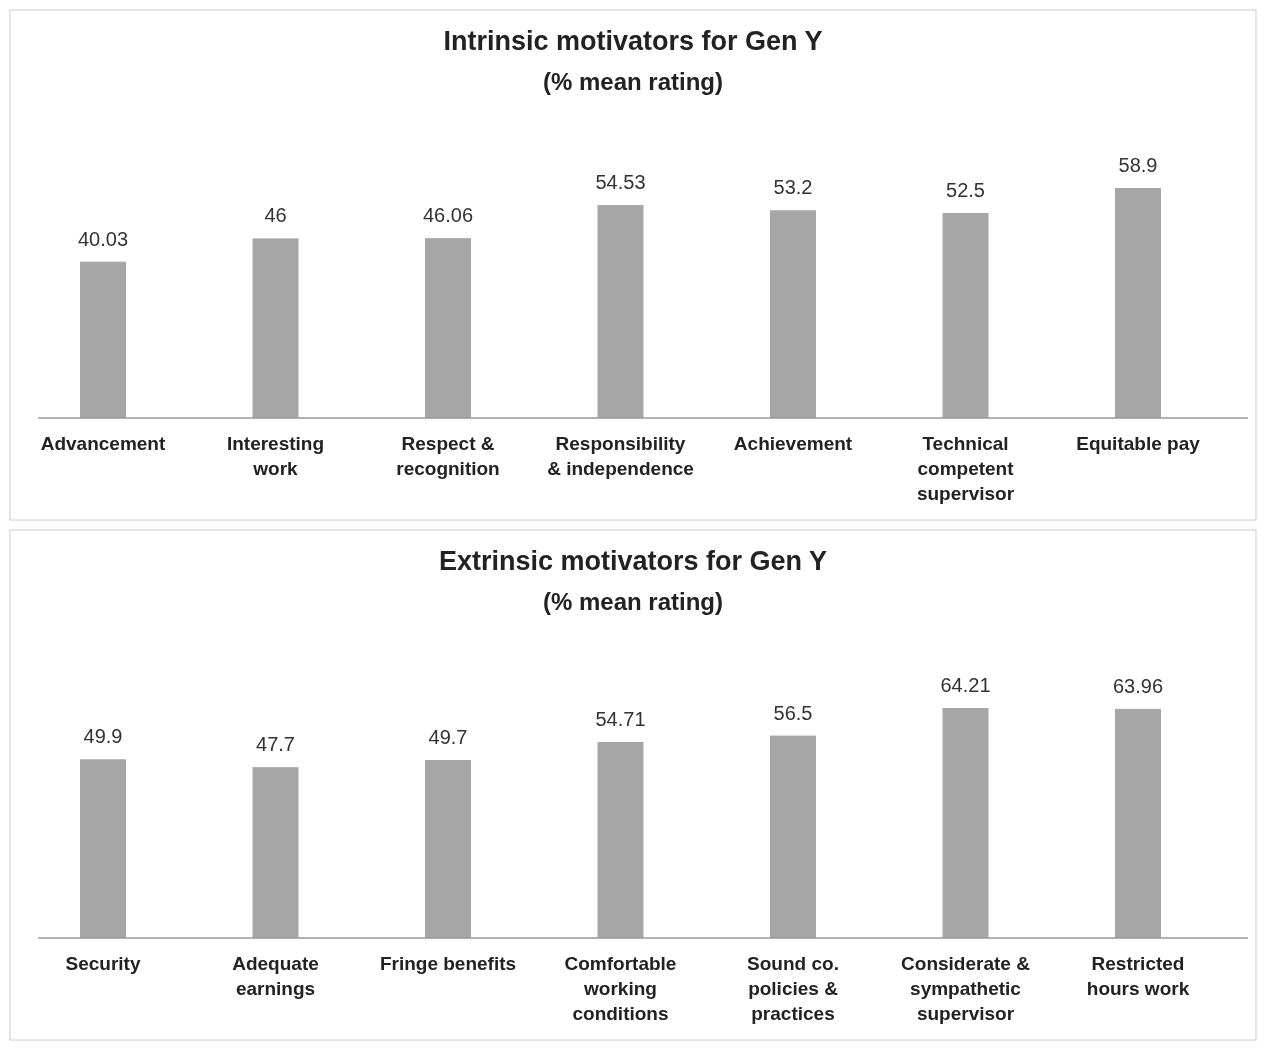 The height and width of the screenshot is (1057, 1268). Describe the element at coordinates (633, 561) in the screenshot. I see `chart-title: Extrinsic motivators for Gen Y` at that location.